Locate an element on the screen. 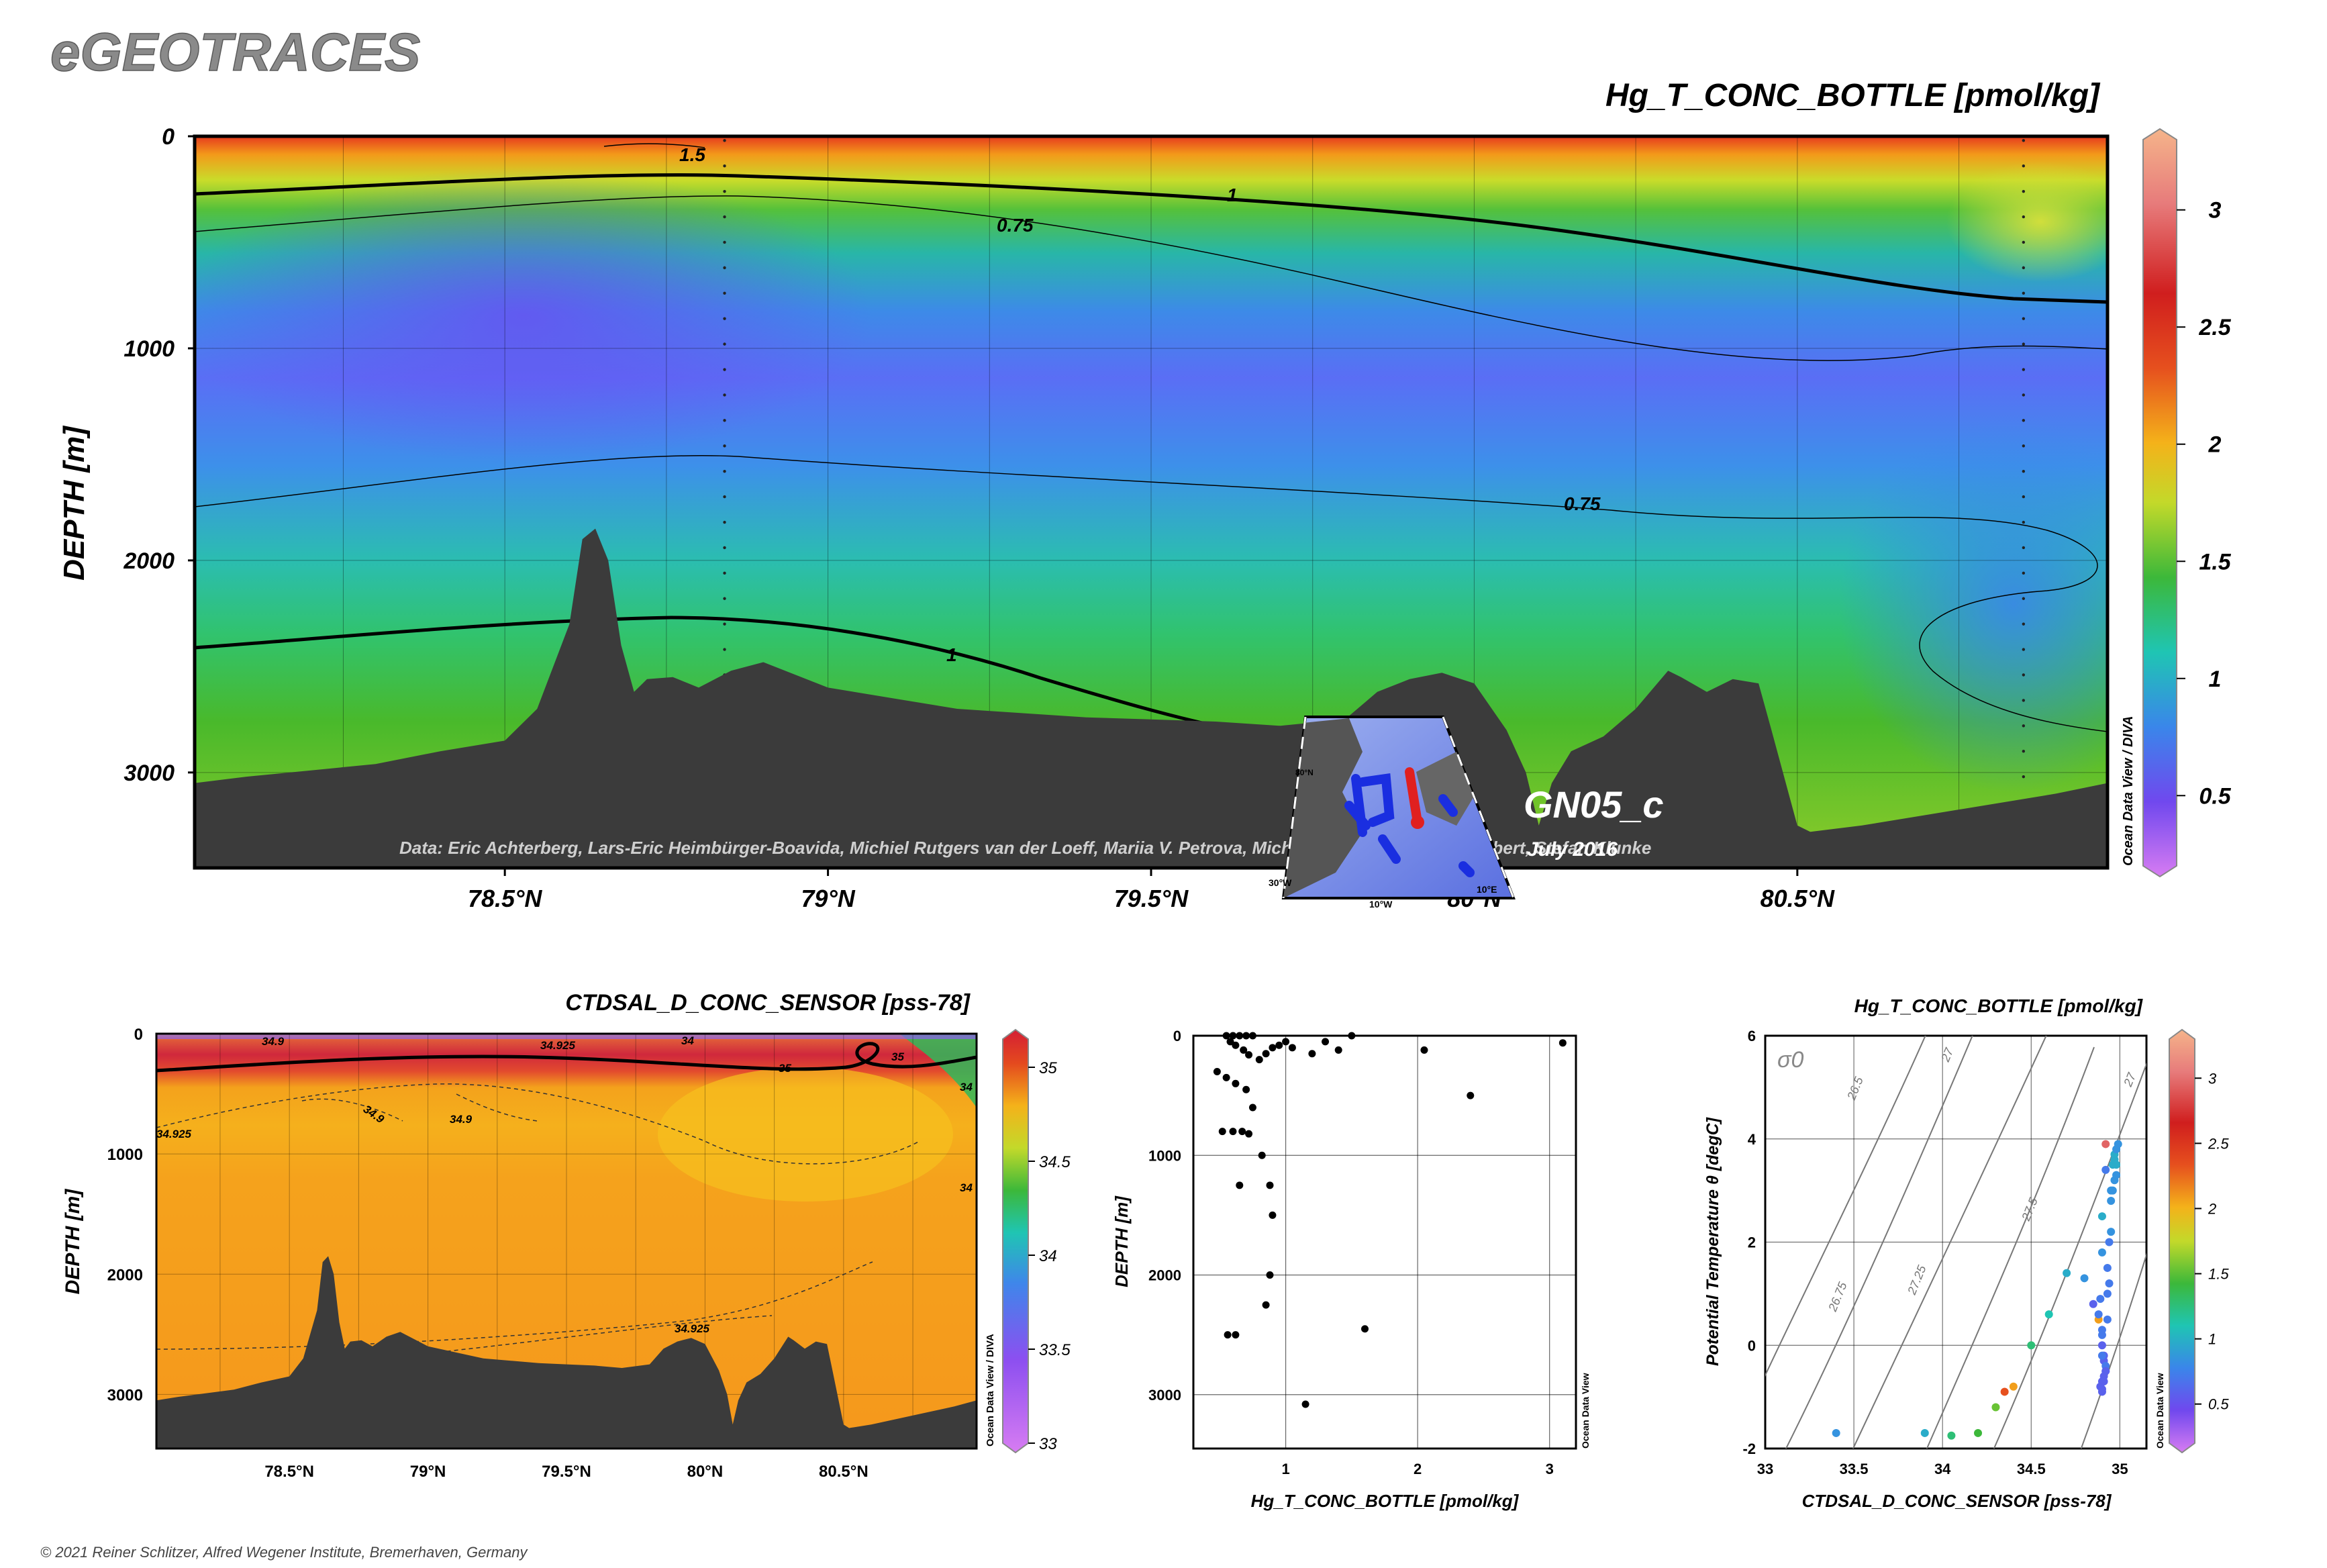 Image resolution: width=2327 pixels, height=1568 pixels. ts-colorbar-ticks: 3 2.5 2 1.5 1 0.5 is located at coordinates (2212, 1242).